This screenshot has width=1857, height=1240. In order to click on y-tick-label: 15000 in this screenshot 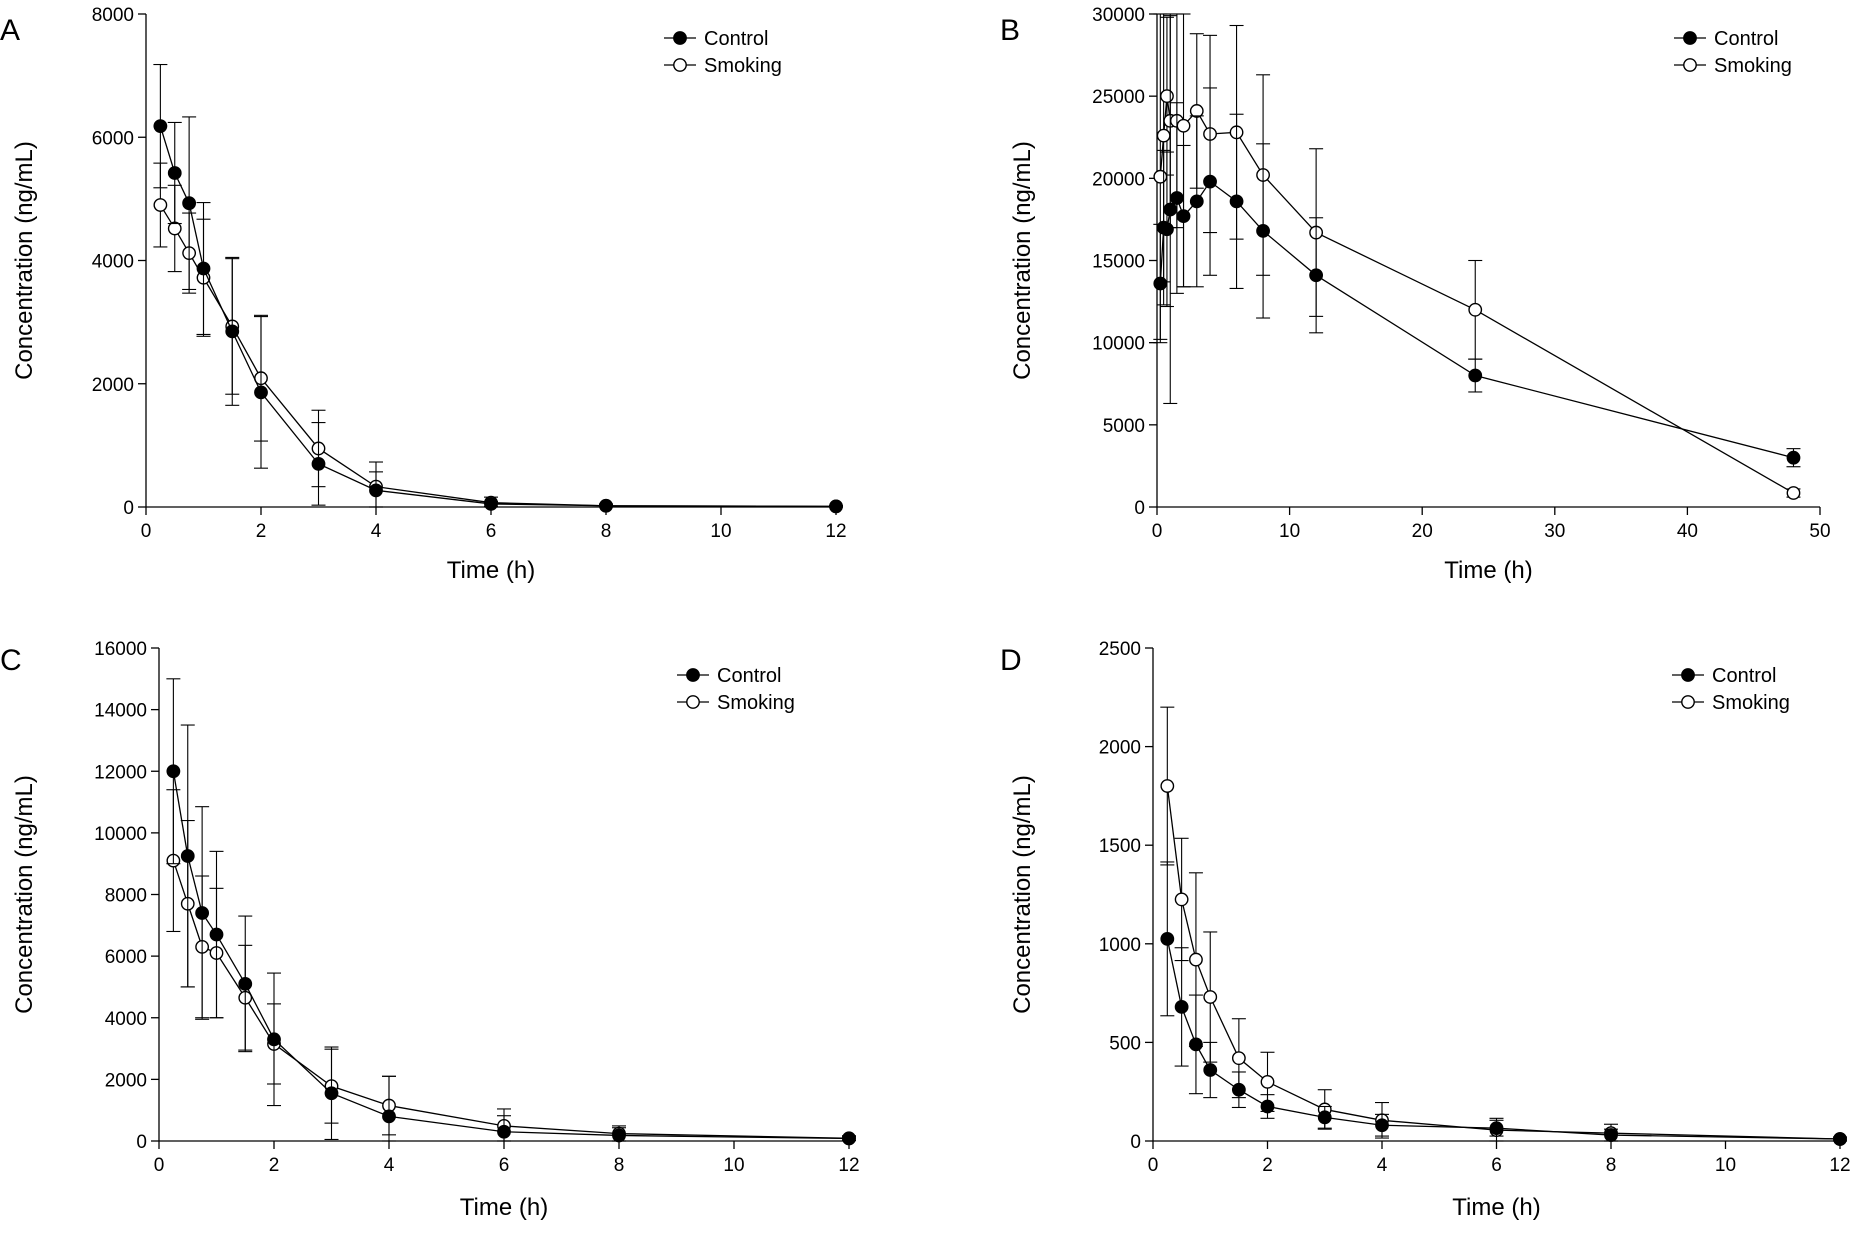, I will do `click(1118, 262)`.